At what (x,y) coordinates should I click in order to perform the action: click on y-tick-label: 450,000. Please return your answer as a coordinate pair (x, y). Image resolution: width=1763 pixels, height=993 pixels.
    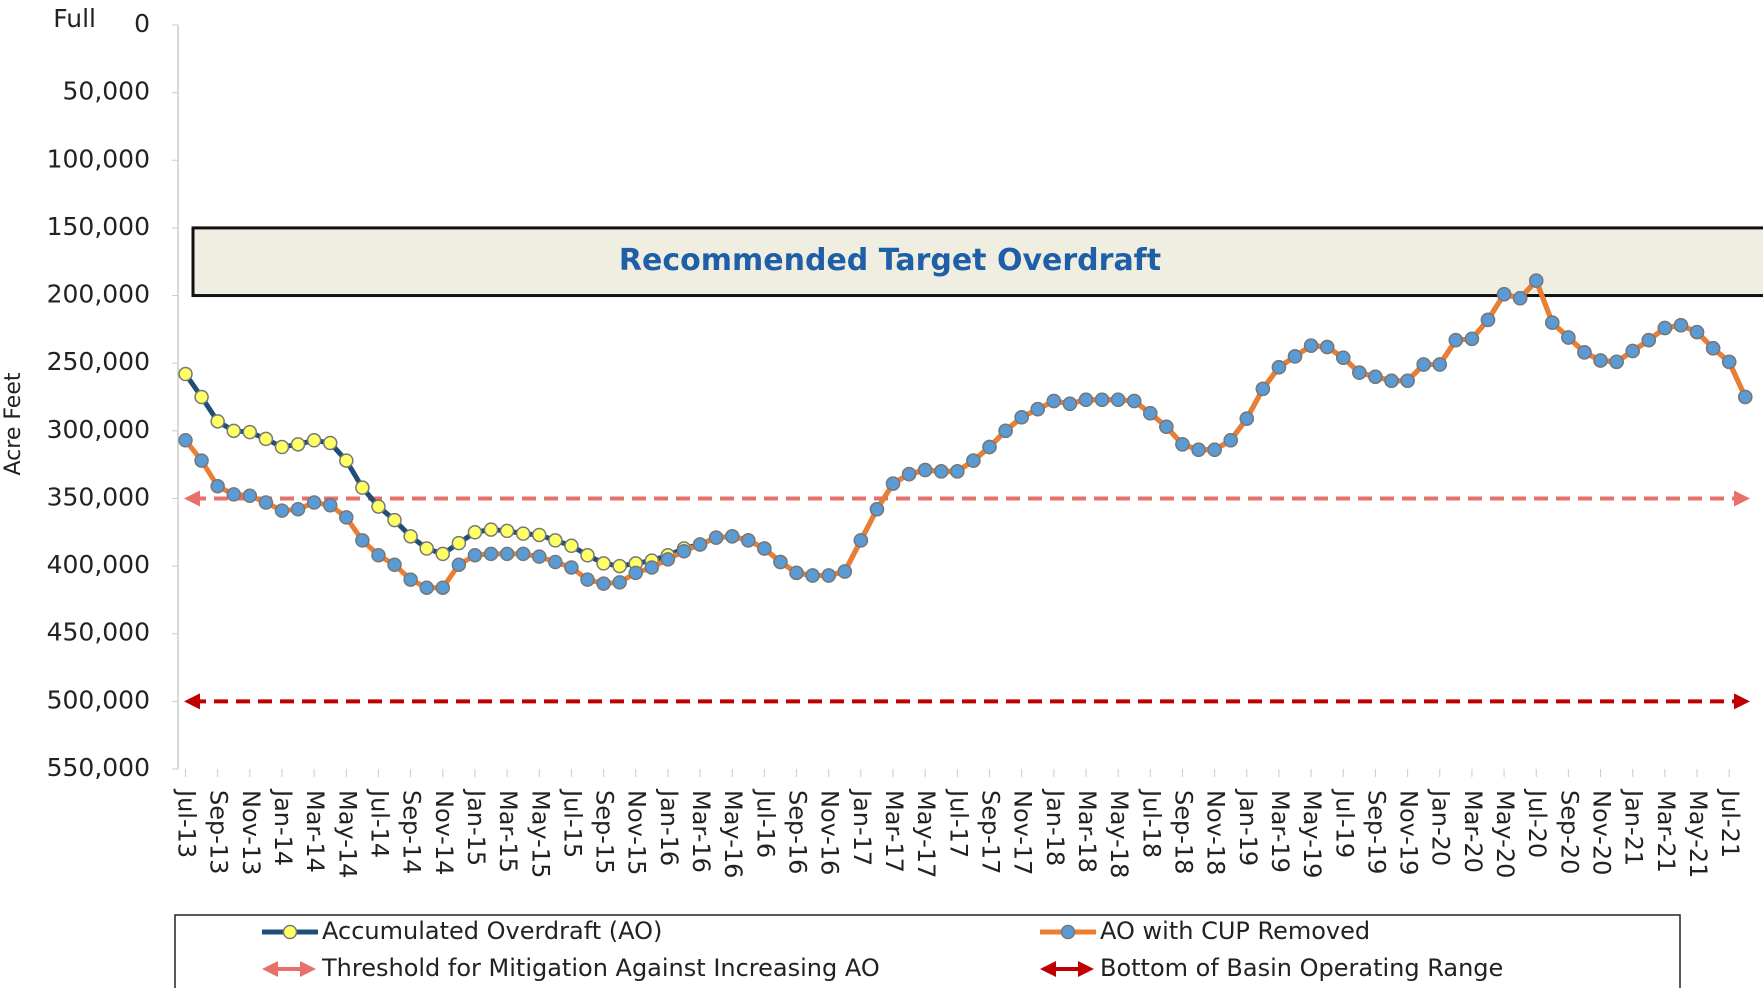
    Looking at the image, I should click on (98, 632).